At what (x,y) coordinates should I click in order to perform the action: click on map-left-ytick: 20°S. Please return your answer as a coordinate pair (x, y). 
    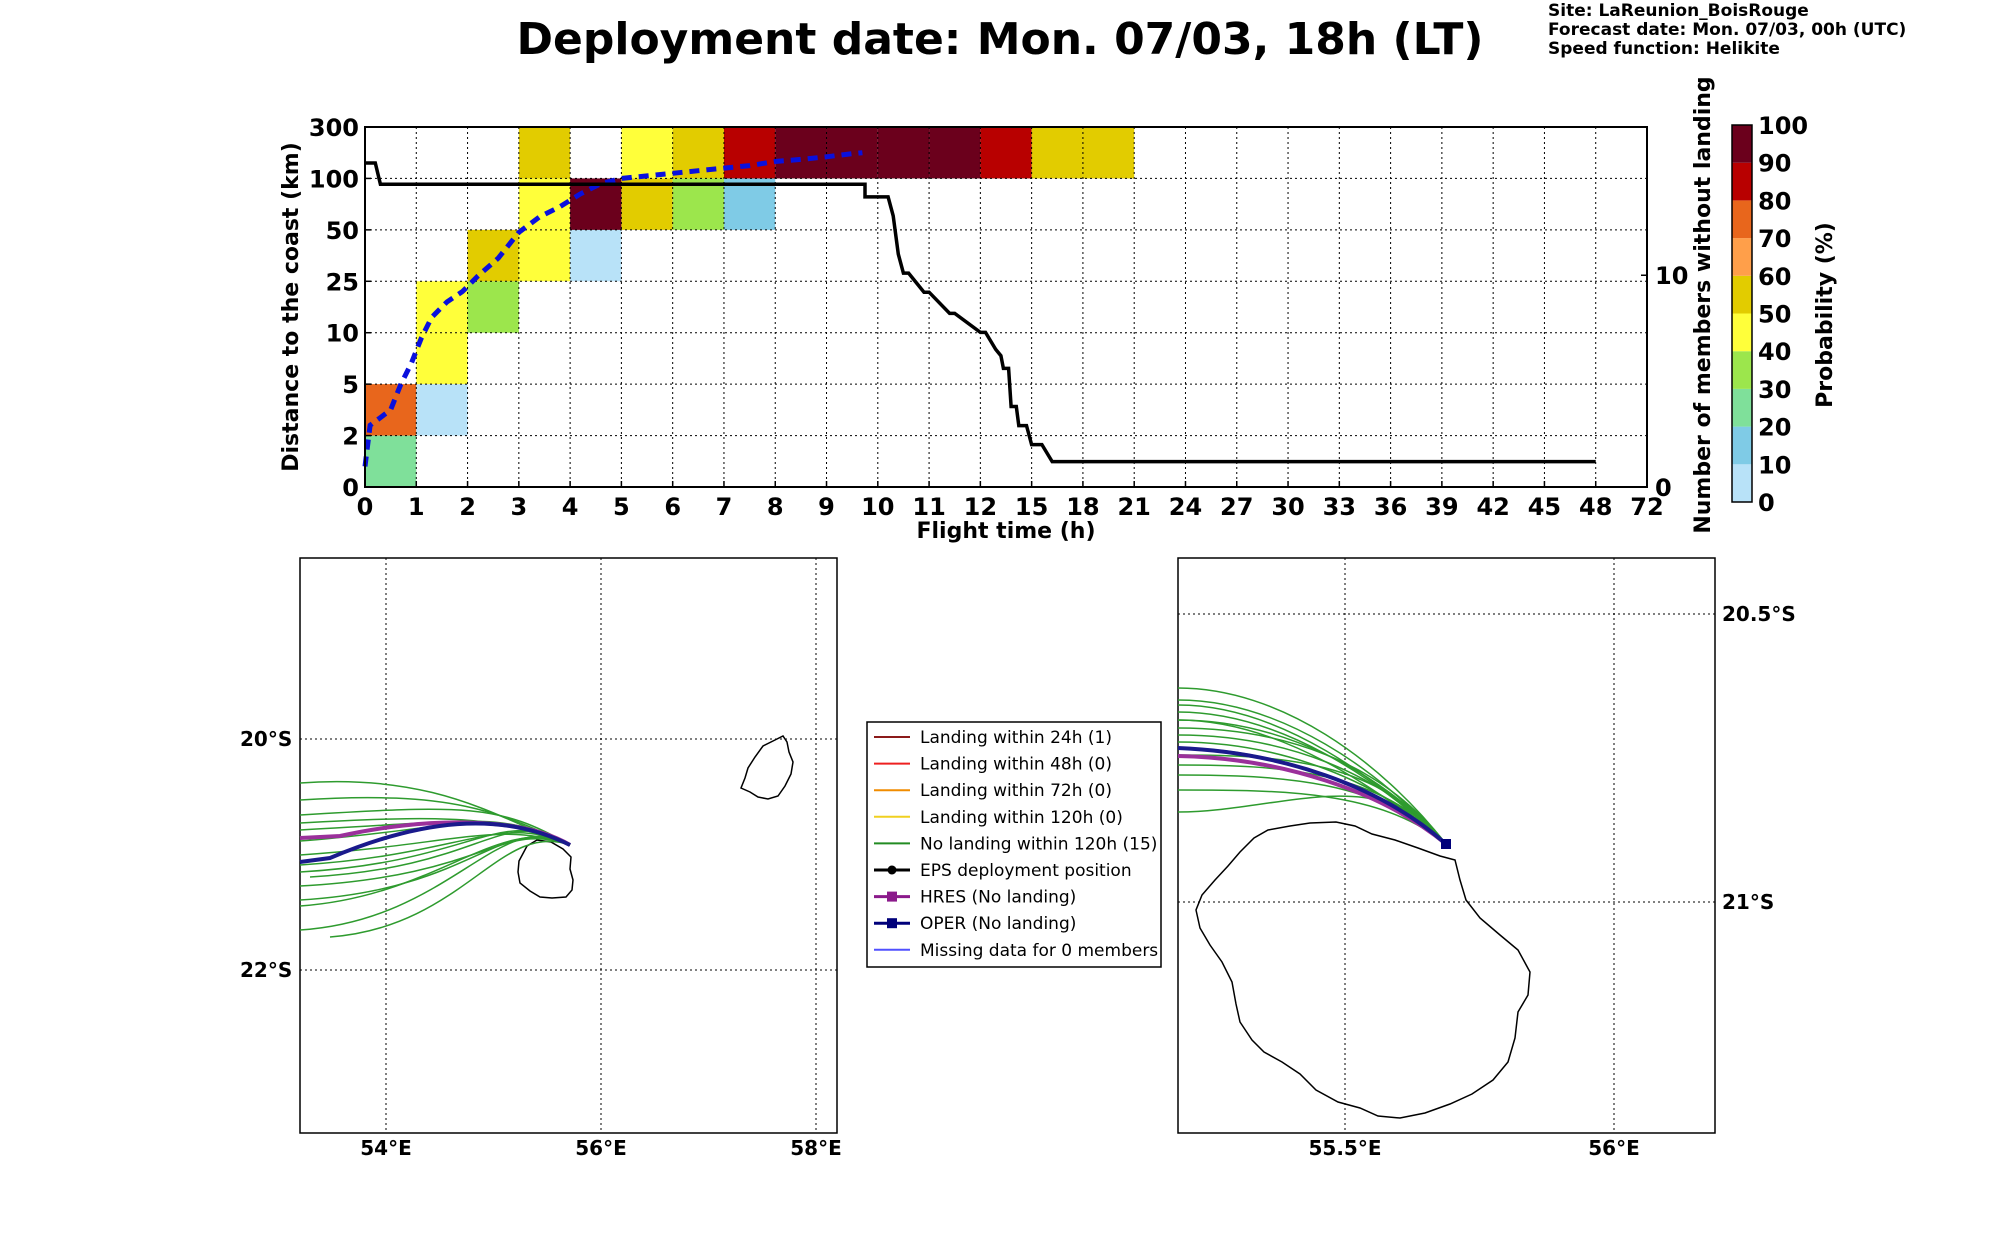
    Looking at the image, I should click on (266, 739).